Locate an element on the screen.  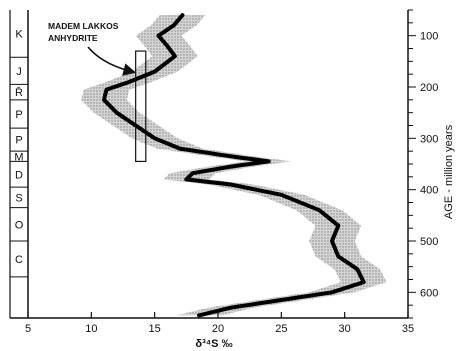
x-tick-label: 25 is located at coordinates (281, 329).